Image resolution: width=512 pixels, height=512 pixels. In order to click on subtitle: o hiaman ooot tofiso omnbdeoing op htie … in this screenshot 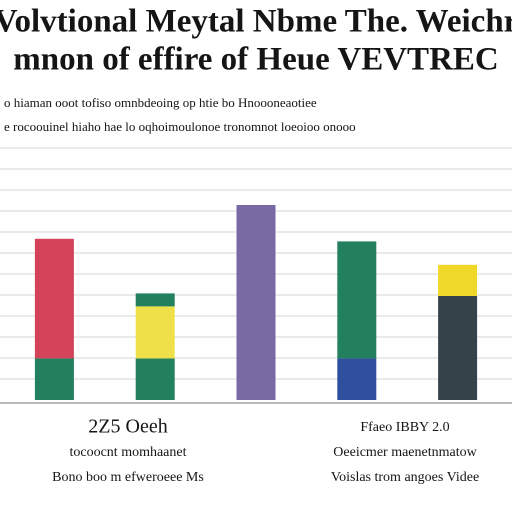, I will do `click(160, 102)`.